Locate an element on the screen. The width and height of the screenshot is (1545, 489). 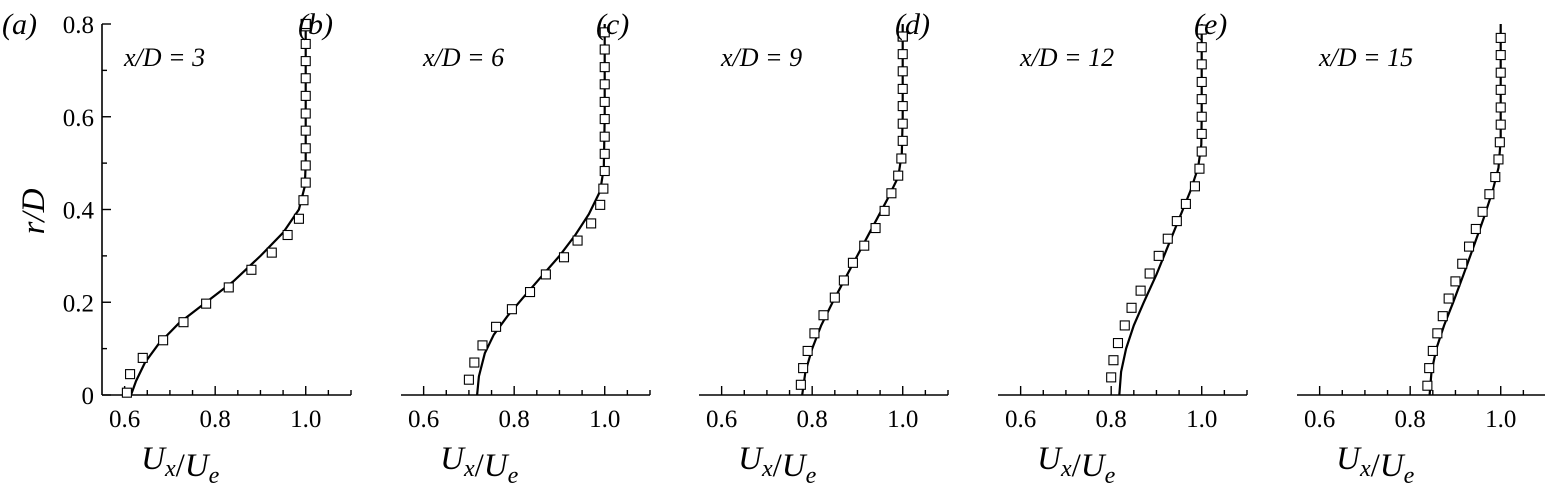
panel-label: (e) is located at coordinates (1210, 24).